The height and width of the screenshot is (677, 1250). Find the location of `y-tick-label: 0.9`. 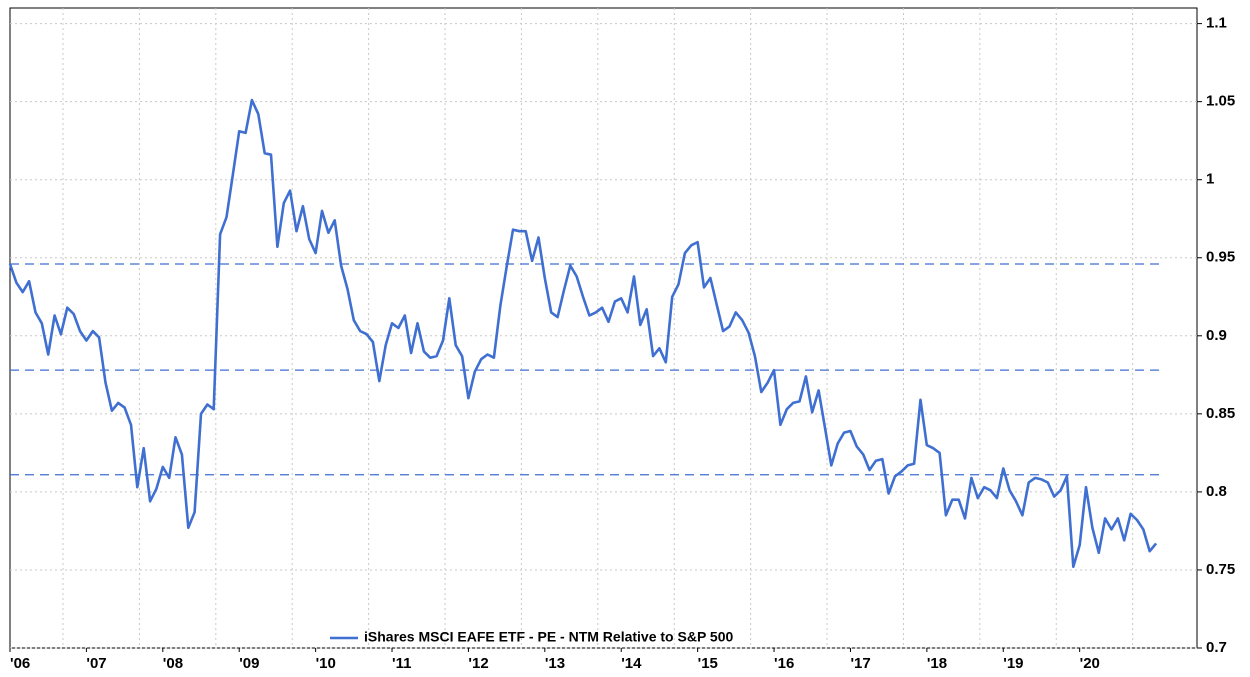

y-tick-label: 0.9 is located at coordinates (1216, 335).